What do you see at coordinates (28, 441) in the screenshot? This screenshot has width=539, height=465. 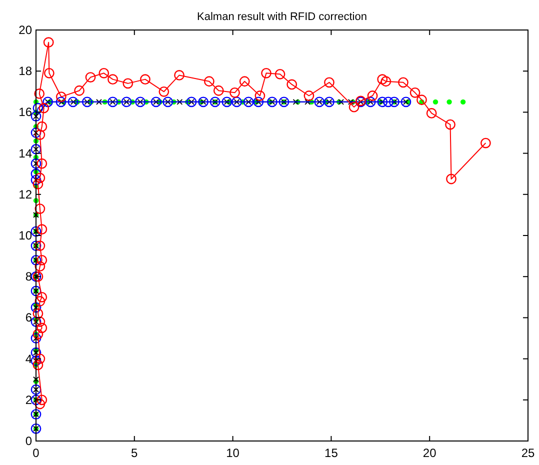 I see `y-tick-label: 0` at bounding box center [28, 441].